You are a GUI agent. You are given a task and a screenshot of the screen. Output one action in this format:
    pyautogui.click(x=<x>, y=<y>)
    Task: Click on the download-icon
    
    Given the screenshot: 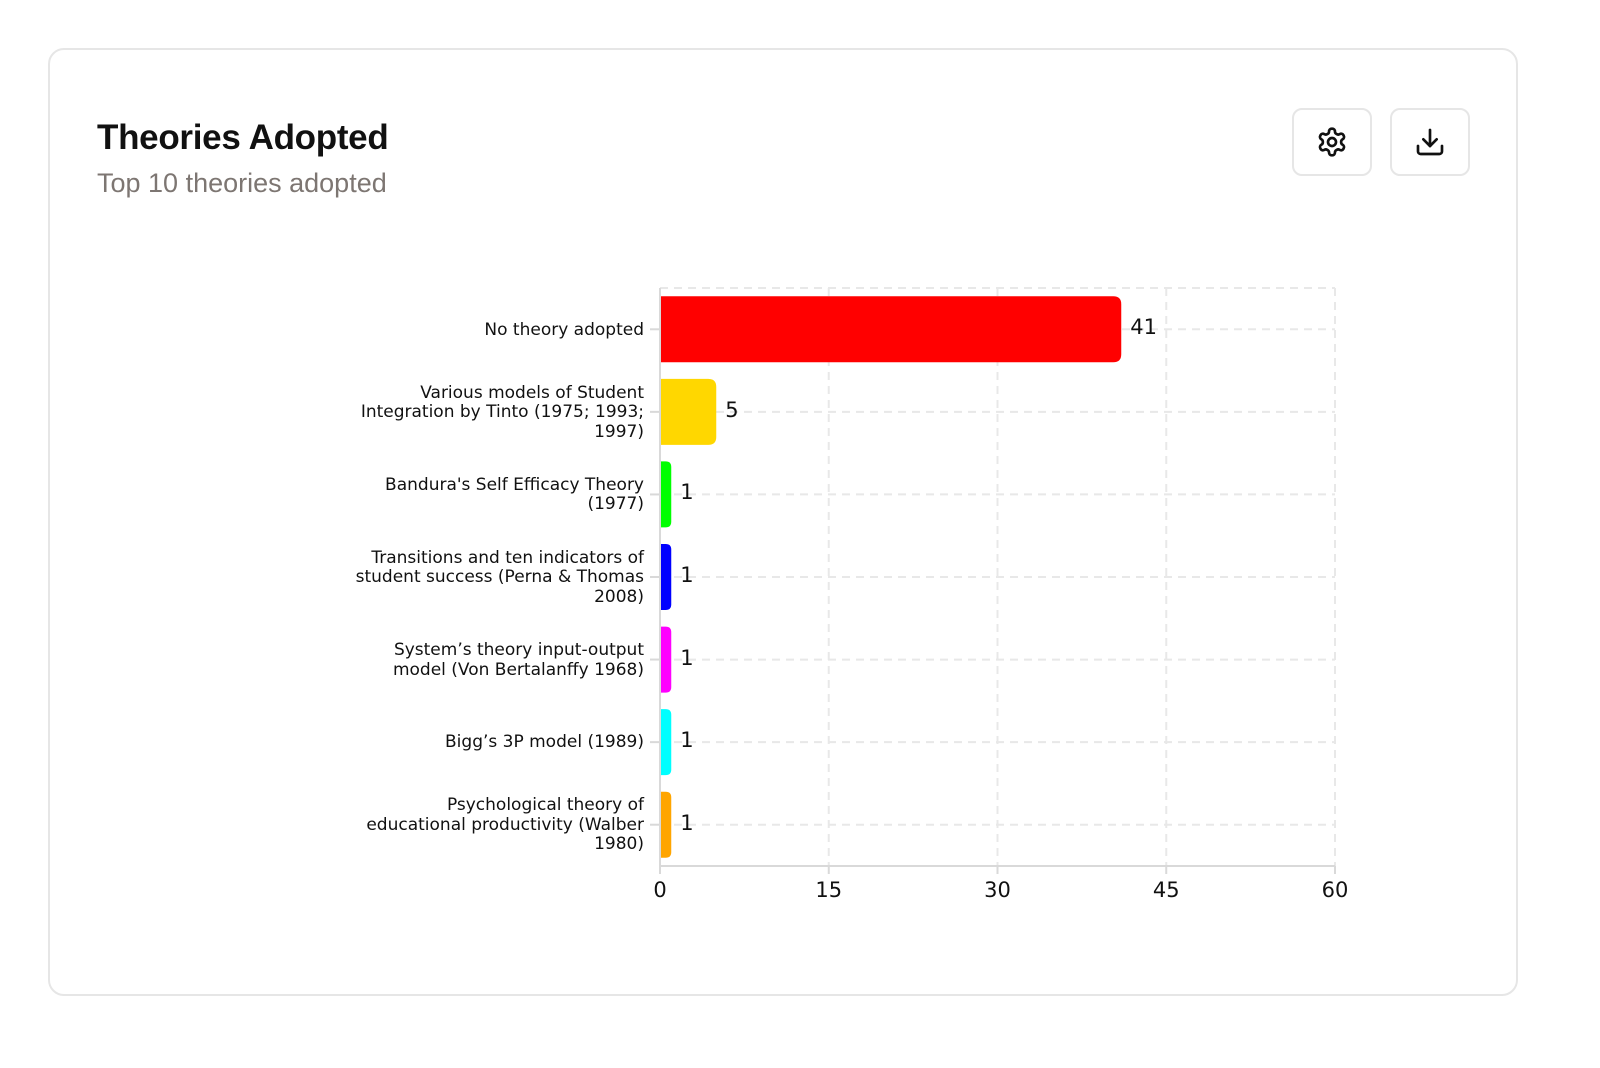 What is the action you would take?
    pyautogui.click(x=1430, y=142)
    